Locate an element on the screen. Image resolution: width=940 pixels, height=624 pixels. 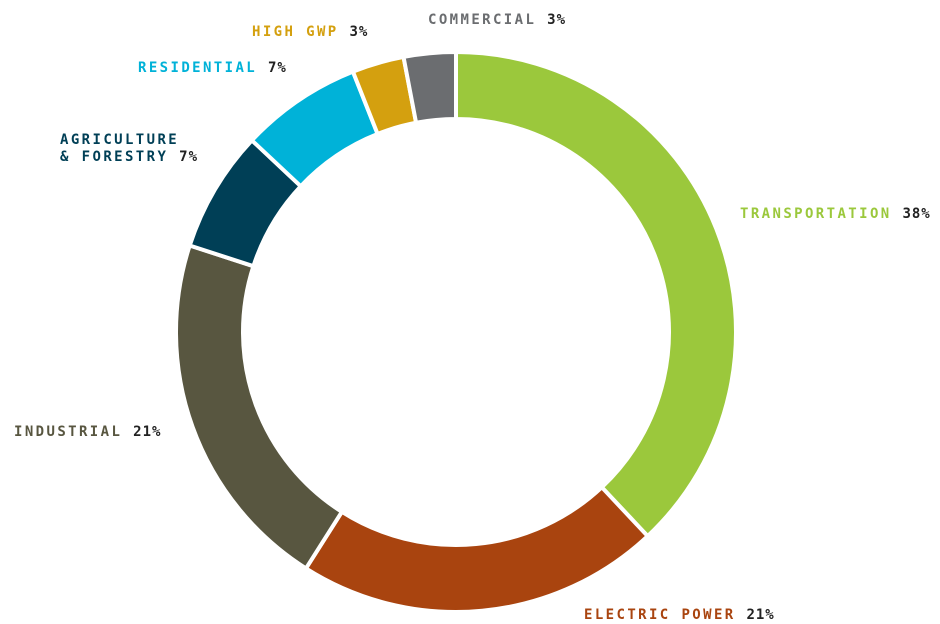
category-label: COMMERCIAL is located at coordinates (482, 20).